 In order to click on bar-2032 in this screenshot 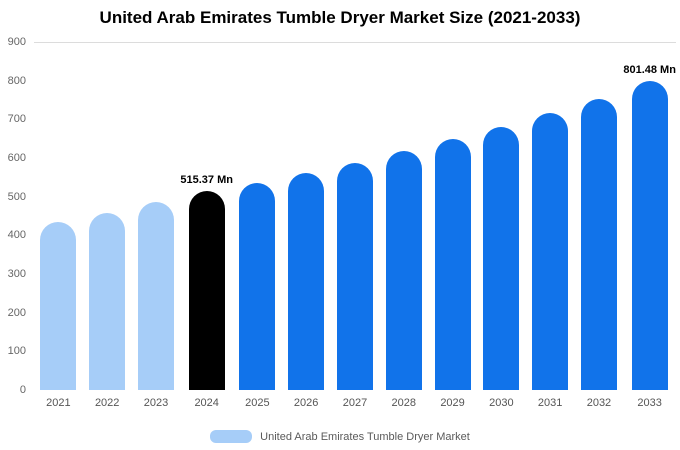, I will do `click(598, 244)`.